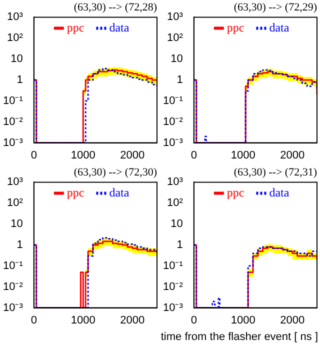 Image resolution: width=320 pixels, height=350 pixels. Describe the element at coordinates (116, 7) in the screenshot. I see `chart-title: (63,30) --> (72,28)` at that location.